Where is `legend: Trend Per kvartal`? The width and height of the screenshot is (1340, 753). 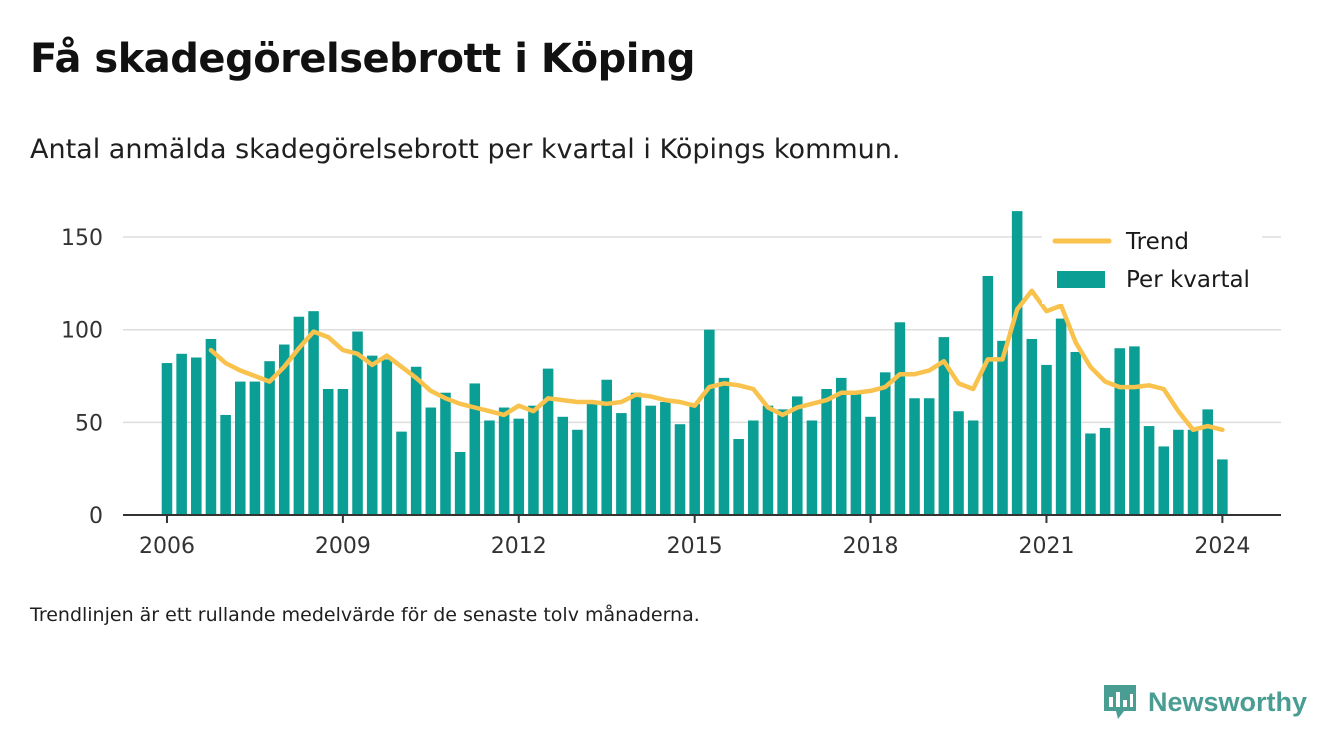 legend: Trend Per kvartal is located at coordinates (1152, 263).